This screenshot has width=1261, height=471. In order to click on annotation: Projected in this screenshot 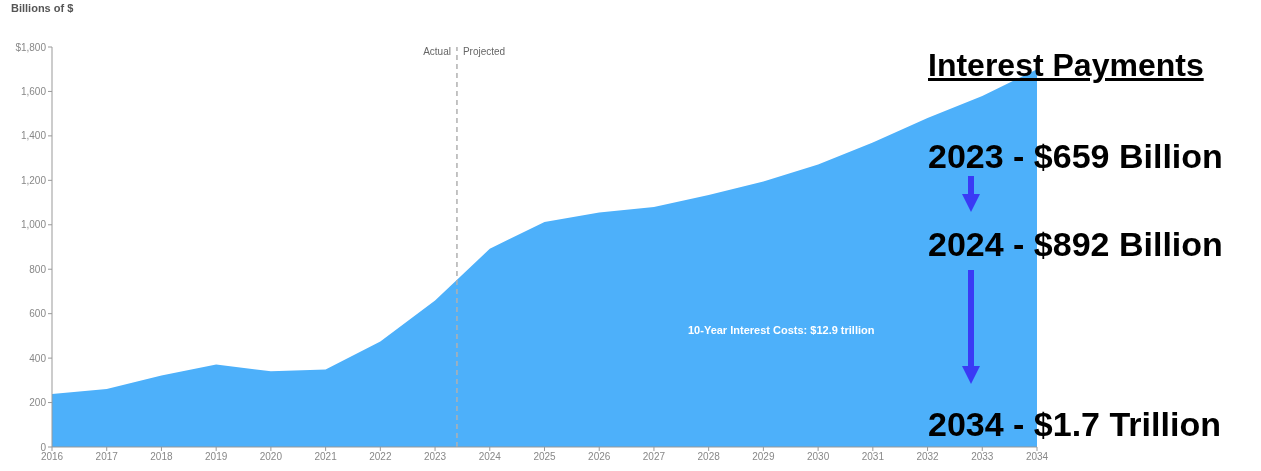, I will do `click(484, 51)`.